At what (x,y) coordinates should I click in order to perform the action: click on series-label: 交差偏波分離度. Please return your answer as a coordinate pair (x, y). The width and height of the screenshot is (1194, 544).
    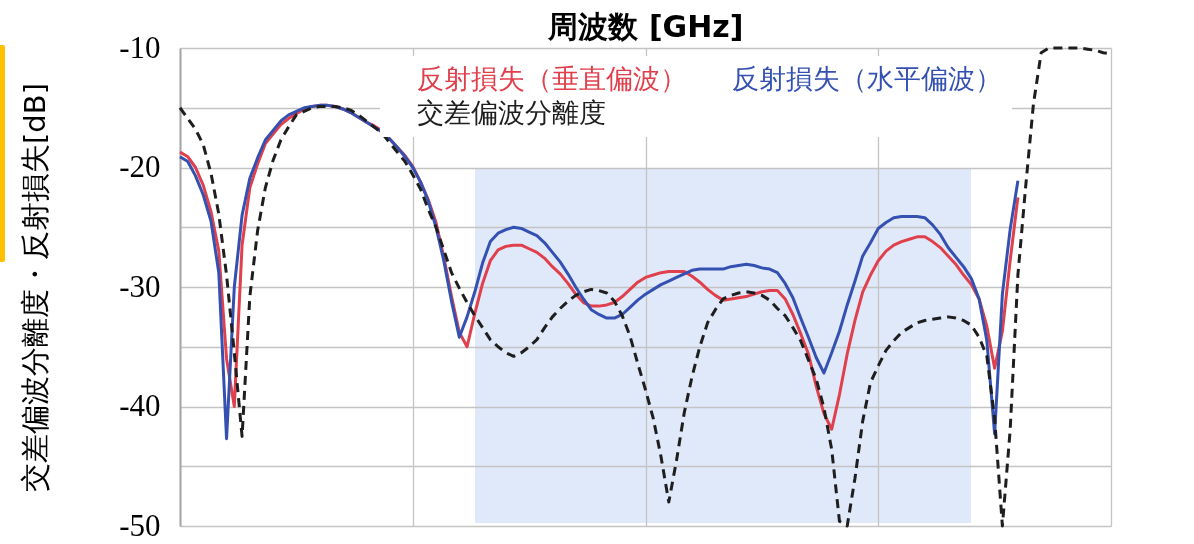
    Looking at the image, I should click on (511, 112).